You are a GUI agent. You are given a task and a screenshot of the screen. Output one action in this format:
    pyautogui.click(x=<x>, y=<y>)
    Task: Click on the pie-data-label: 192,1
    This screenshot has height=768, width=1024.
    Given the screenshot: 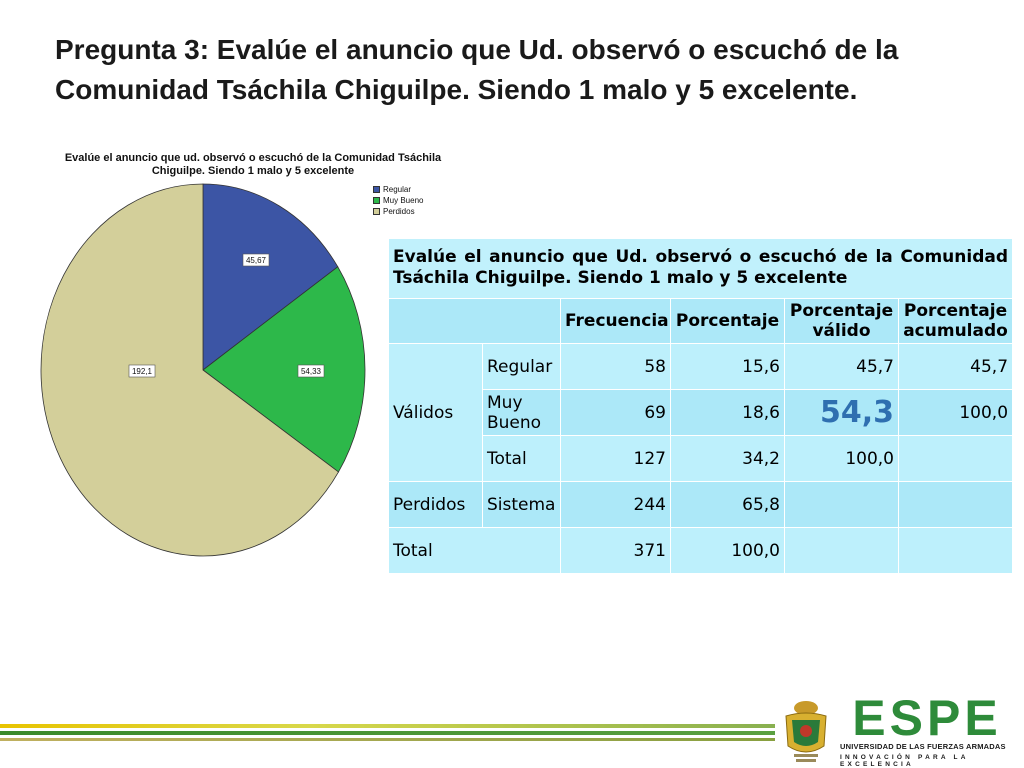 What is the action you would take?
    pyautogui.click(x=142, y=371)
    